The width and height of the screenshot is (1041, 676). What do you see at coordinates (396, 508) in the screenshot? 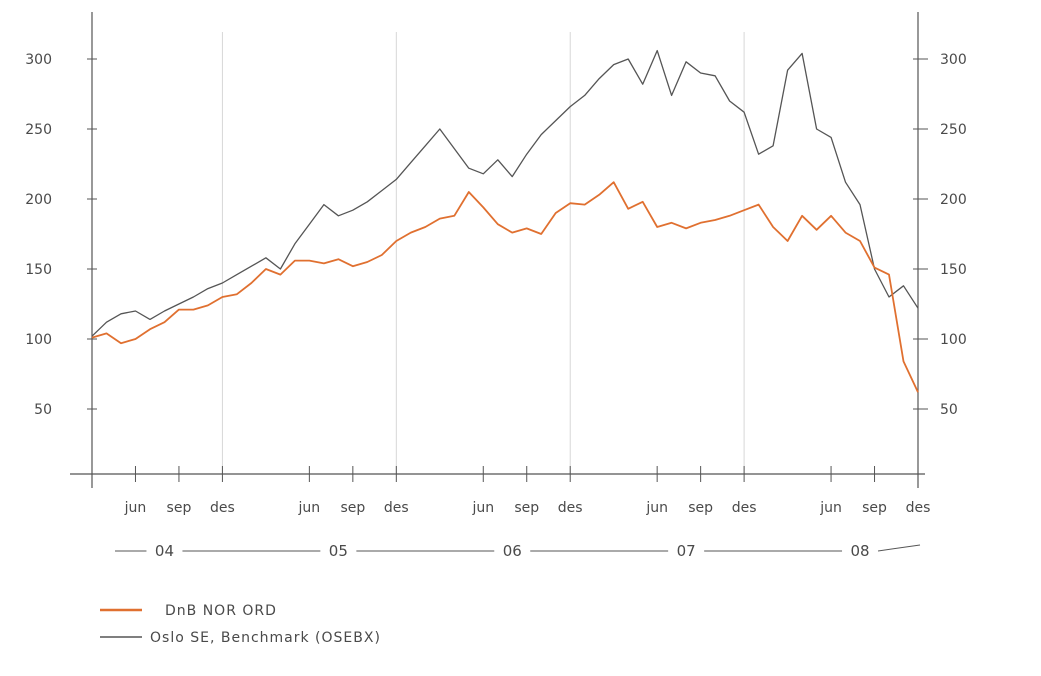
I see `x-tick-label-2005-12: des` at bounding box center [396, 508].